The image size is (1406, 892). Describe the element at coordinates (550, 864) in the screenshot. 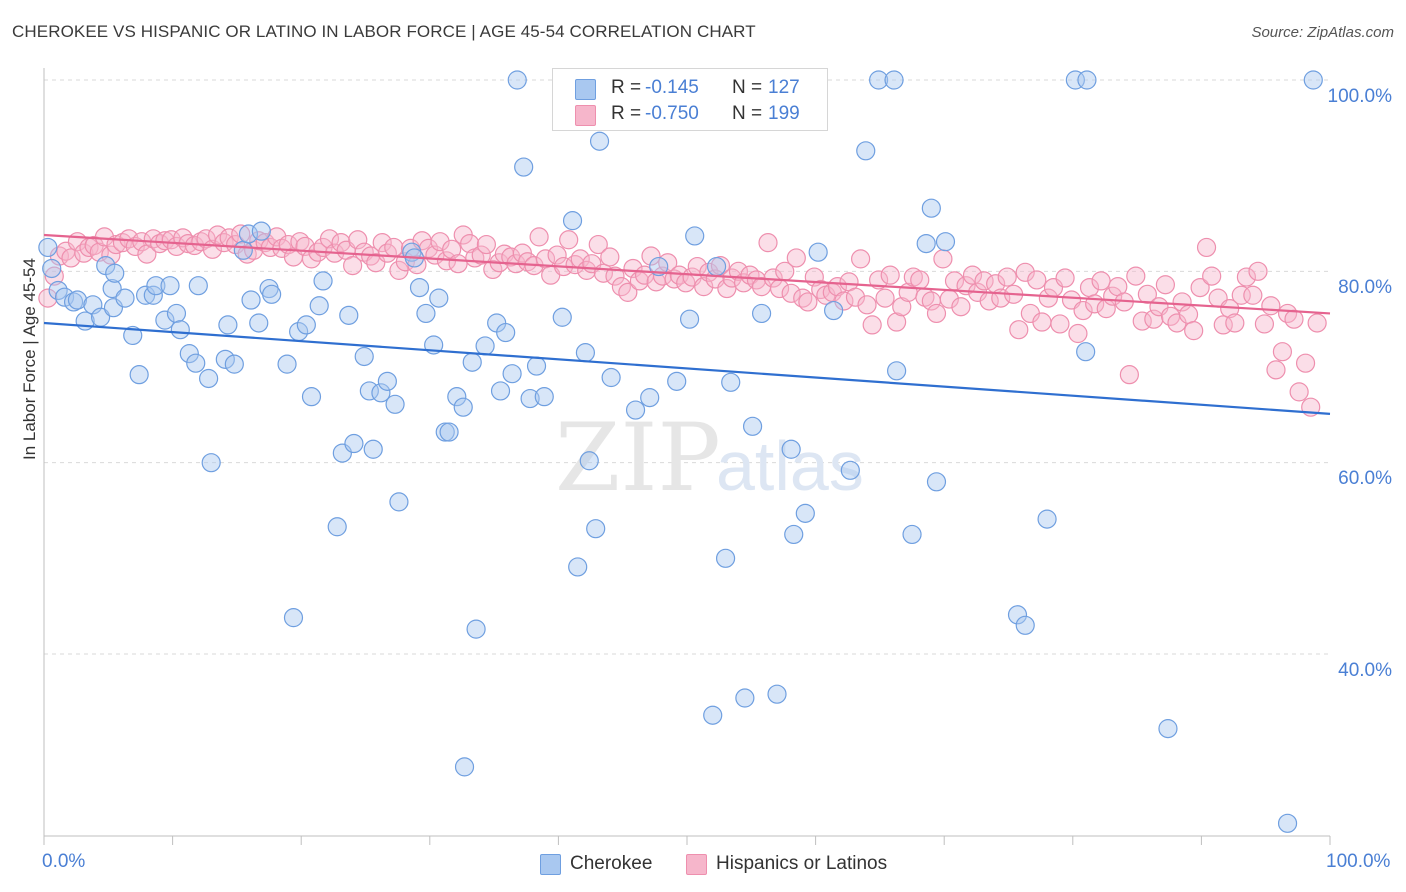

I see `cherokee-legend-swatch` at that location.